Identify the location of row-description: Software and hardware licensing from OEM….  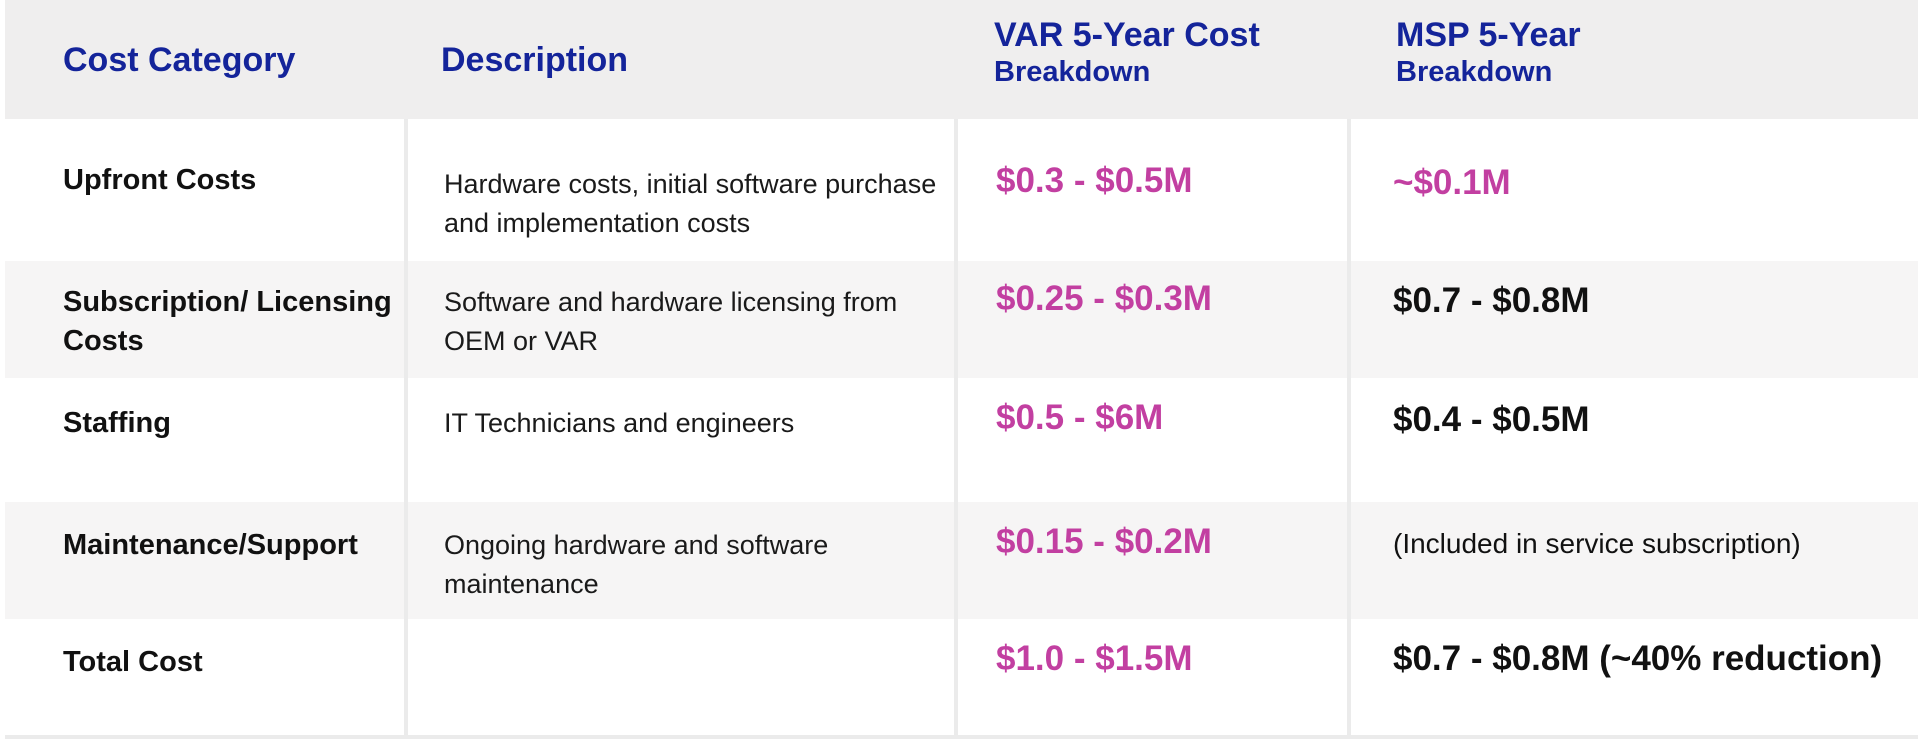
(680, 319).